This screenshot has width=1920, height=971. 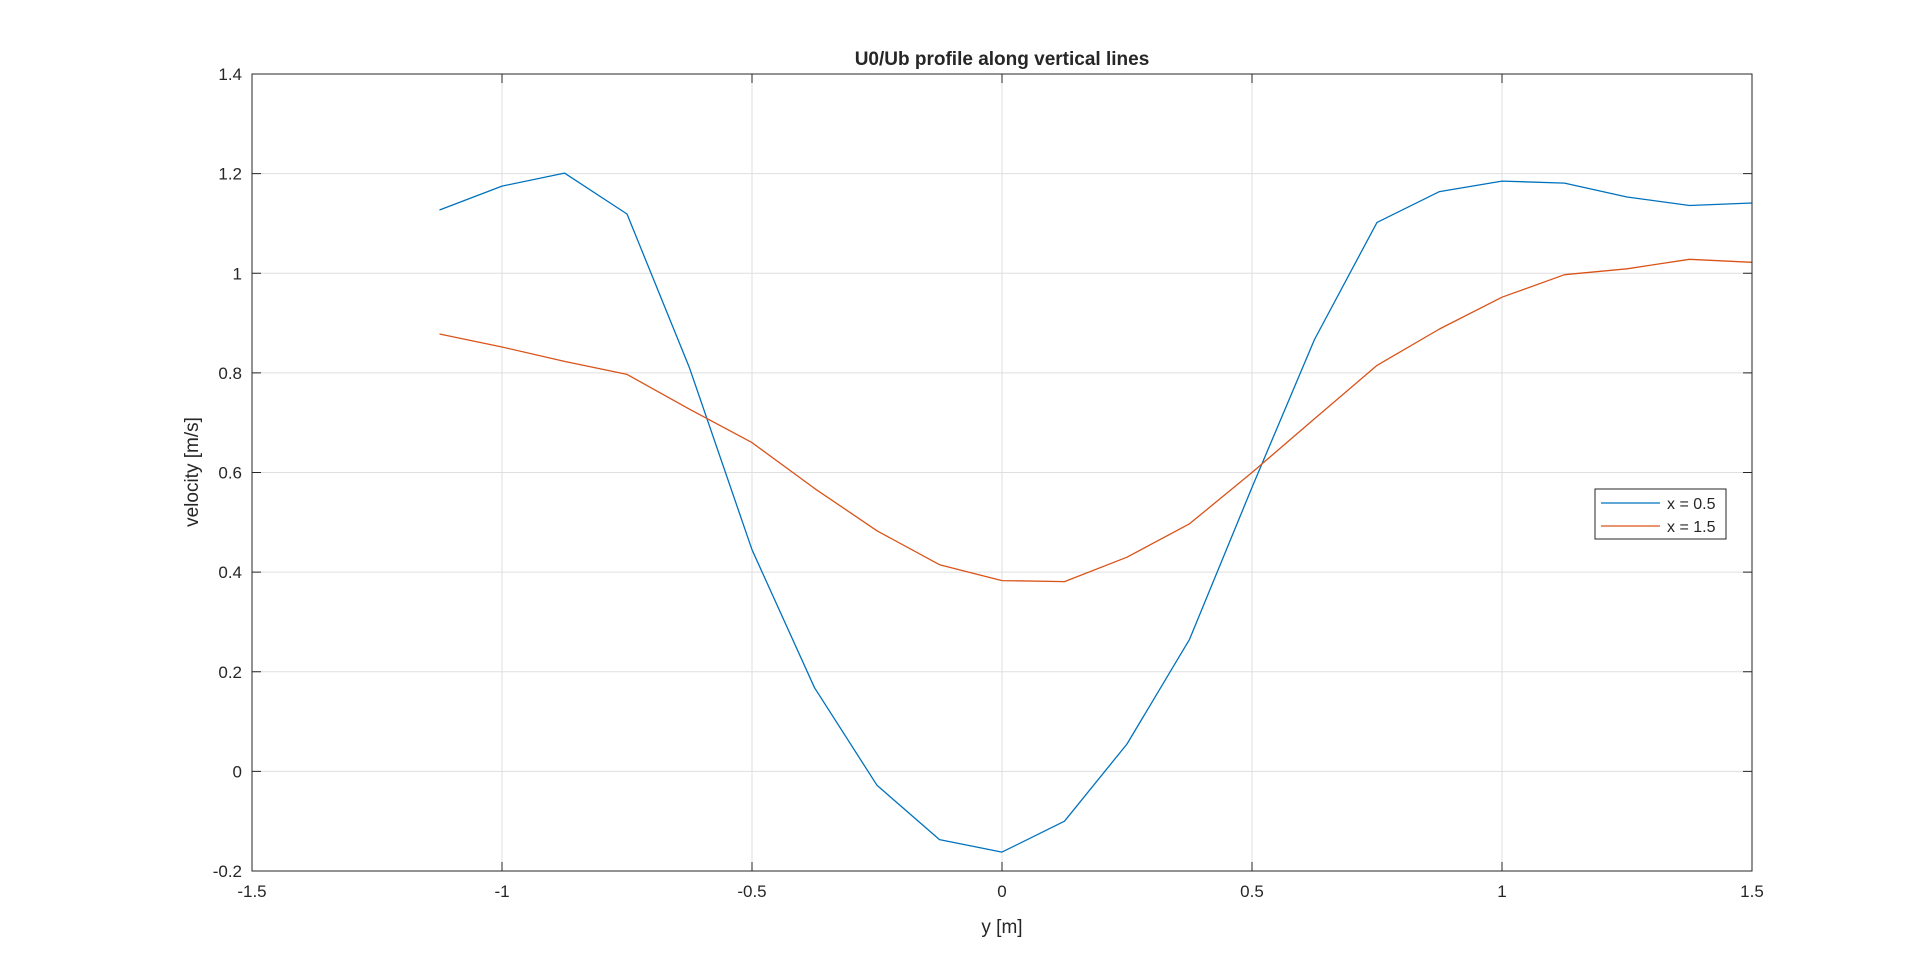 What do you see at coordinates (230, 572) in the screenshot?
I see `y-tick-label-0-4: 0.4` at bounding box center [230, 572].